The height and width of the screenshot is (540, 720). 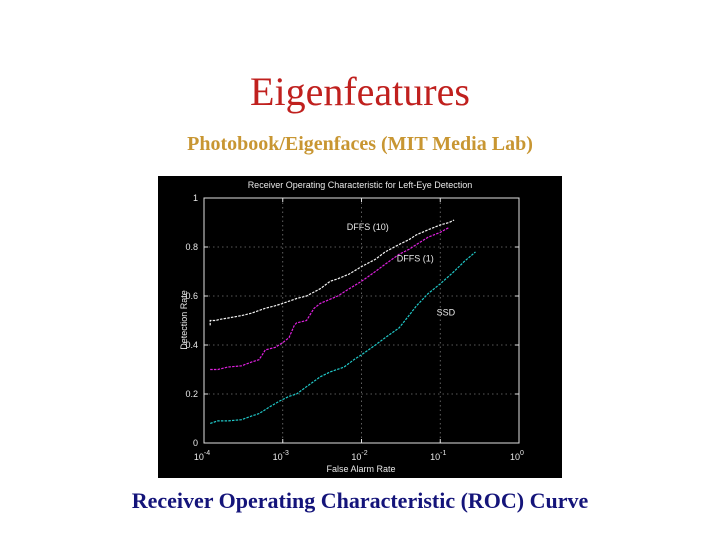 I want to click on y-tick-label: 0, so click(x=195, y=443).